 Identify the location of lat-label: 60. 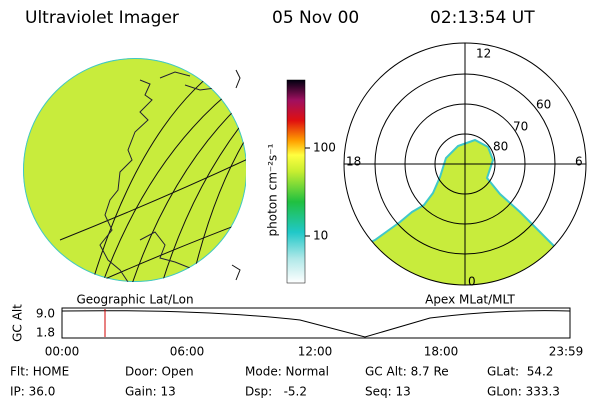
(543, 105).